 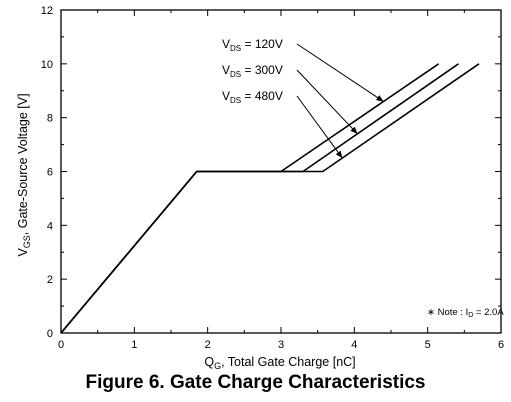 I want to click on x-tick-label: 1, so click(x=134, y=345).